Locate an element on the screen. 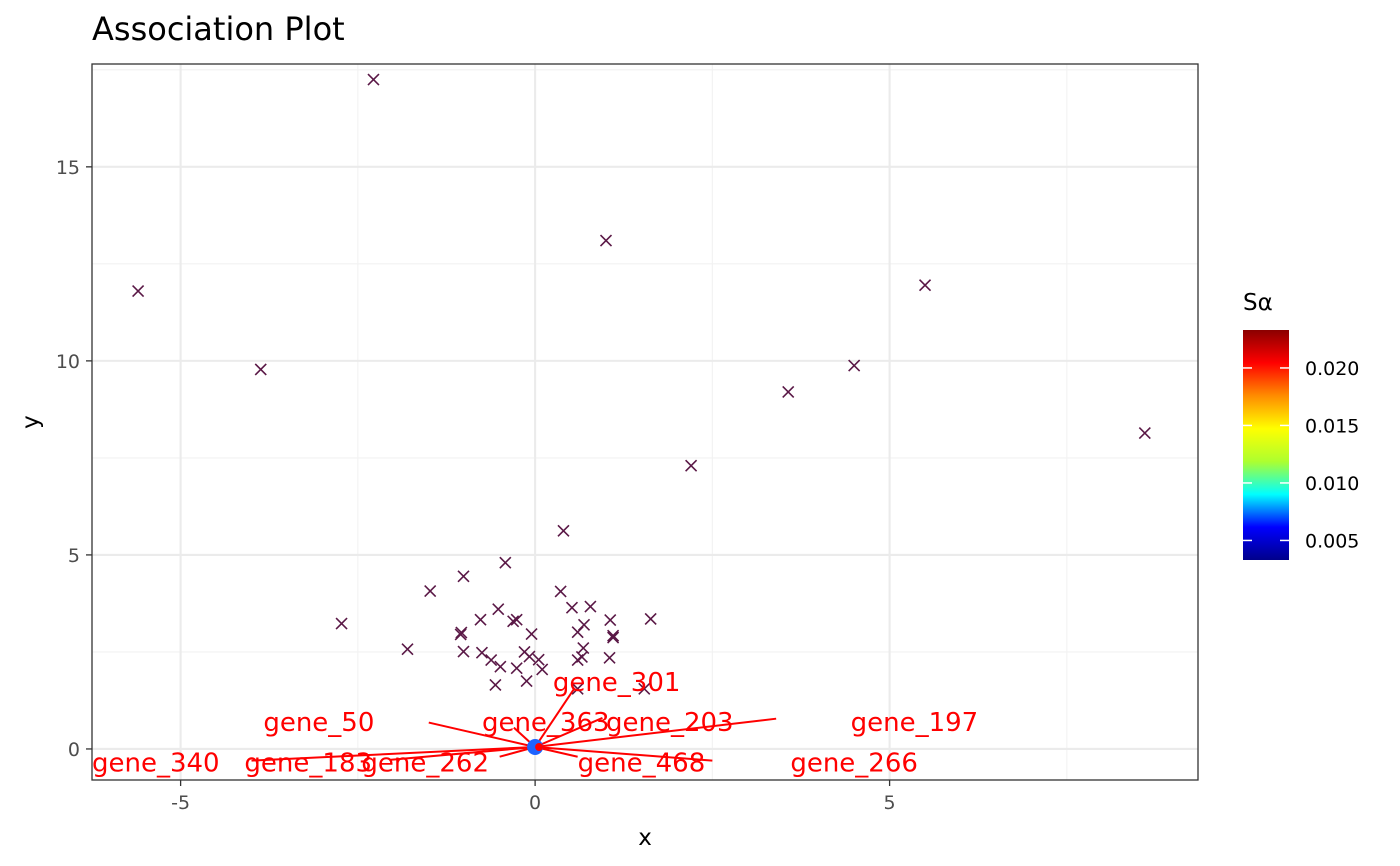  colorbar-ticks: 0.005 0.010 0.015 0.020 is located at coordinates (1301, 455).